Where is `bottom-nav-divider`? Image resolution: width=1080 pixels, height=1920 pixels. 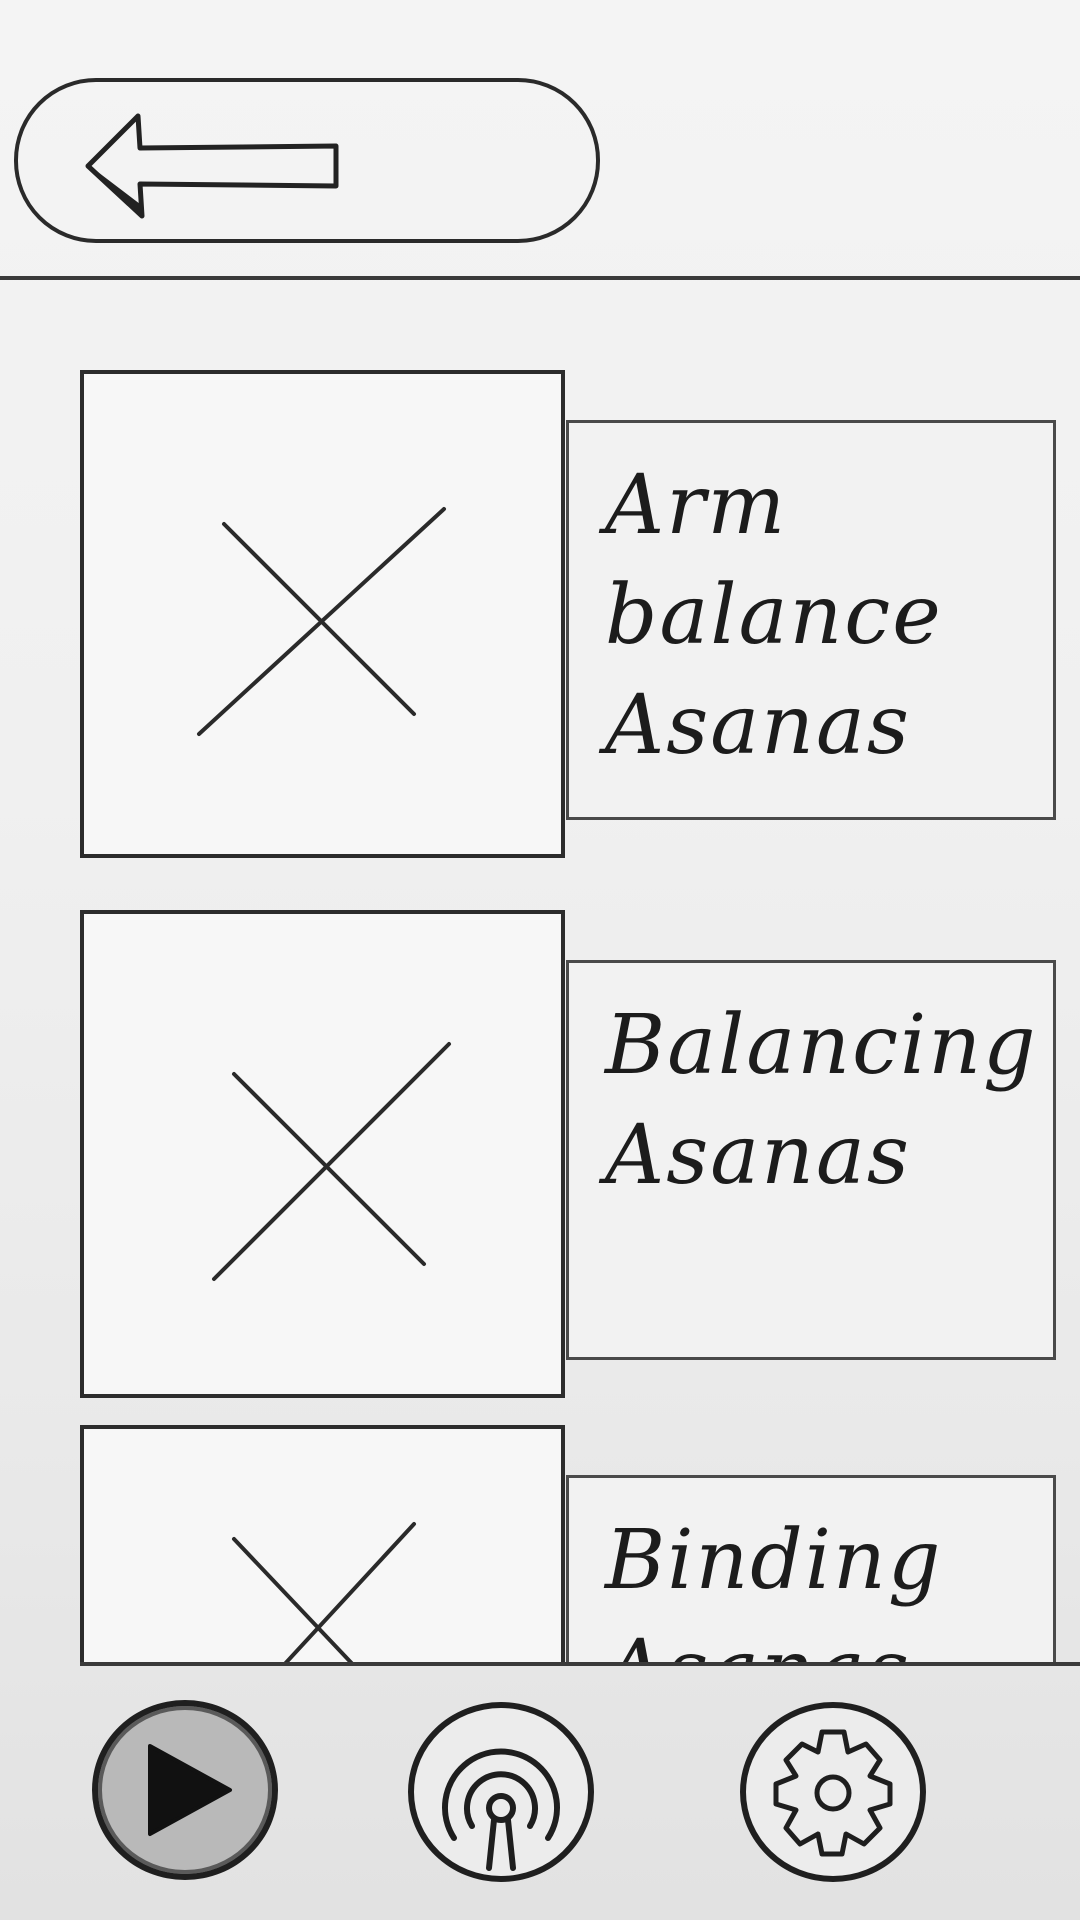 bottom-nav-divider is located at coordinates (580, 1664).